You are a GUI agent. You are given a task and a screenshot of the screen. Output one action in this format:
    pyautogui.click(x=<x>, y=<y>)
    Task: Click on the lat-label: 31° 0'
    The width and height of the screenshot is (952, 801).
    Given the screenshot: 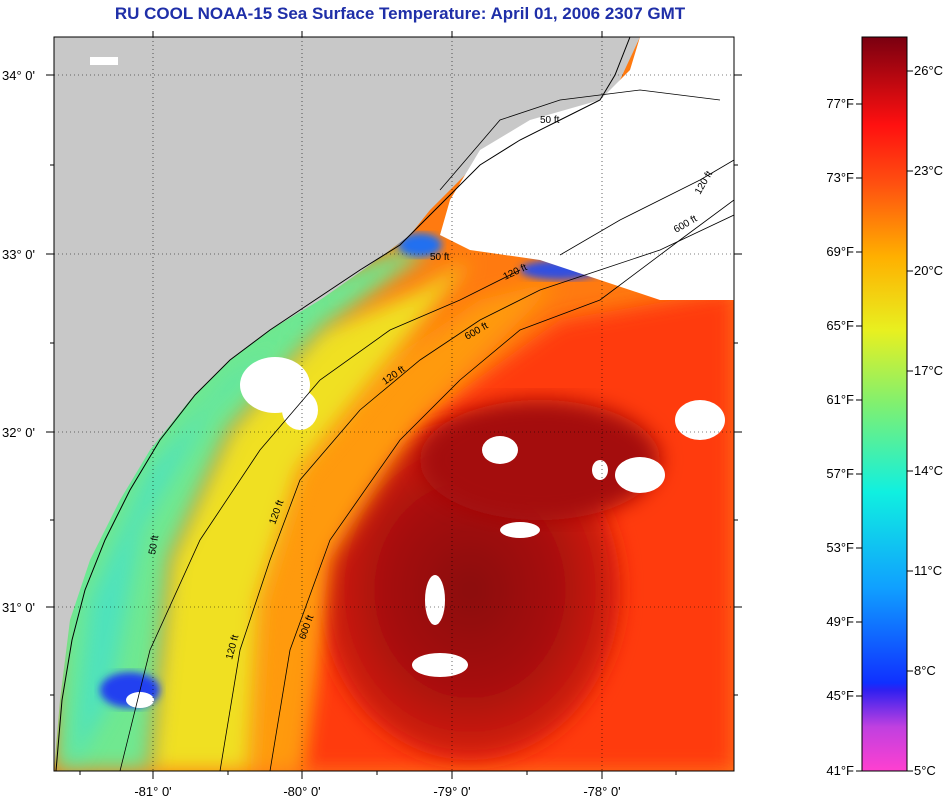 What is the action you would take?
    pyautogui.click(x=18, y=607)
    